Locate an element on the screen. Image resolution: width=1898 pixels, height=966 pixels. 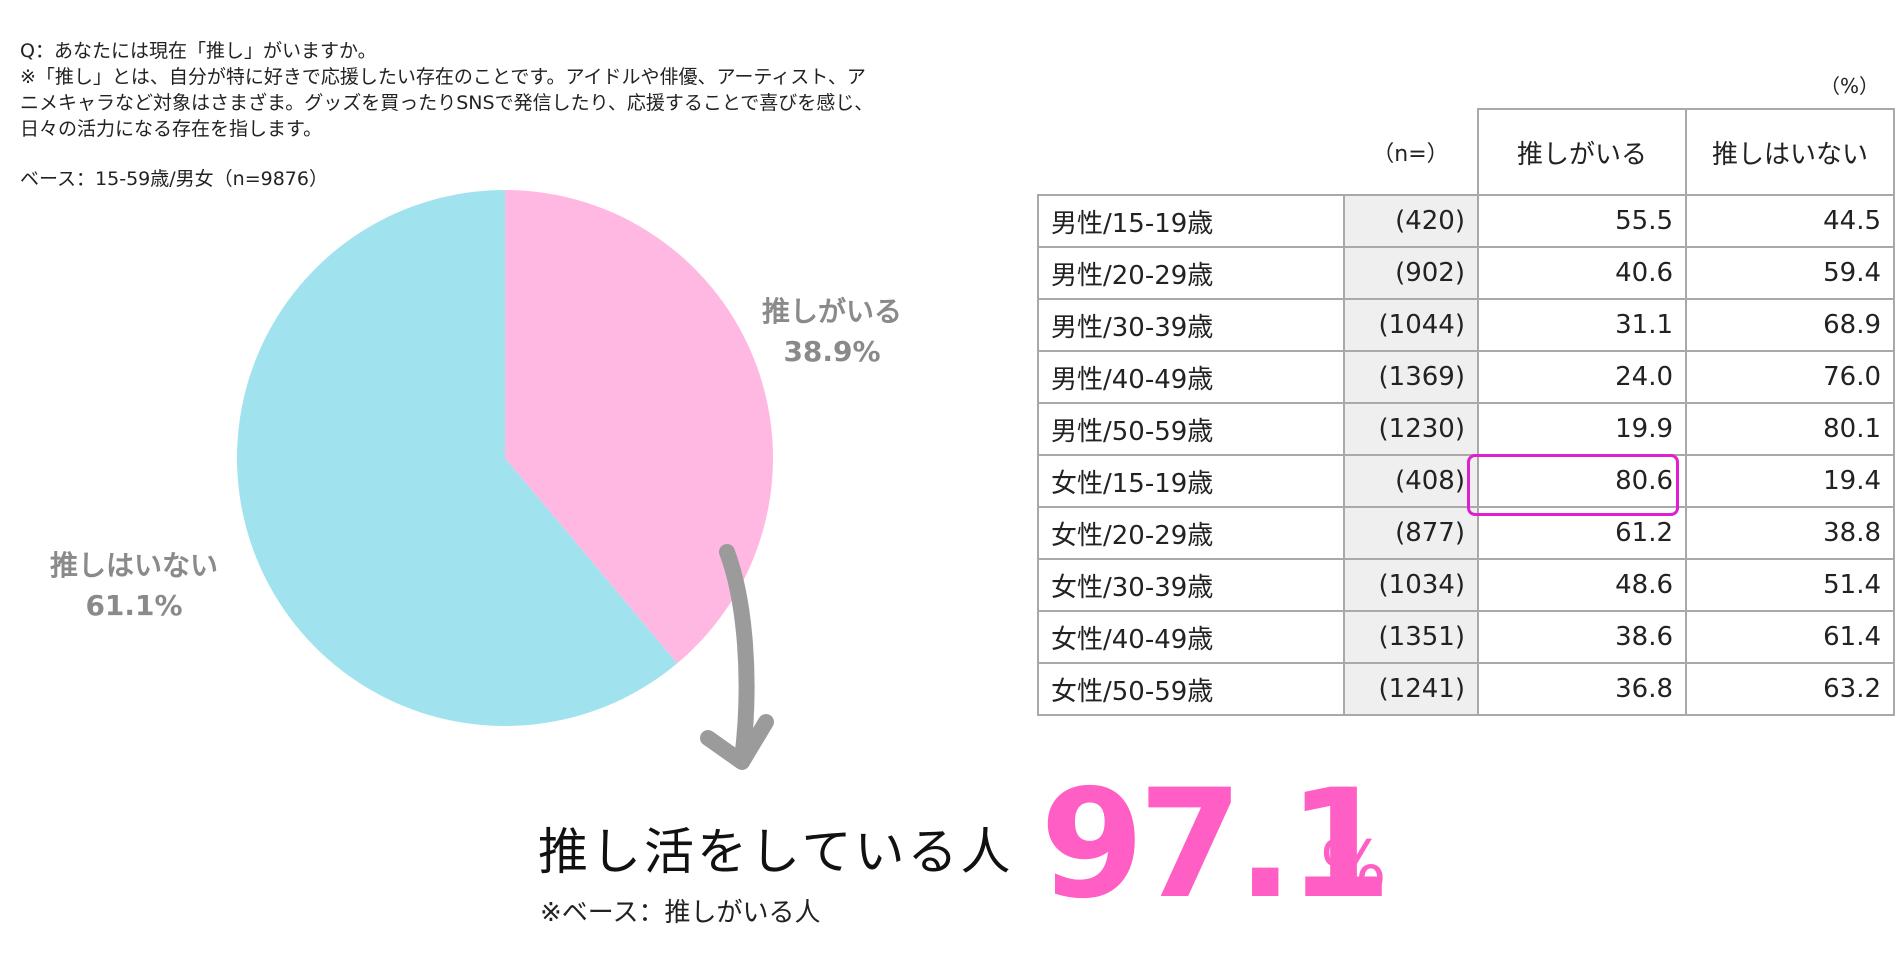
table-row: 男性/50-59歳 (1230) 19.9 80.1 is located at coordinates (1466, 429).